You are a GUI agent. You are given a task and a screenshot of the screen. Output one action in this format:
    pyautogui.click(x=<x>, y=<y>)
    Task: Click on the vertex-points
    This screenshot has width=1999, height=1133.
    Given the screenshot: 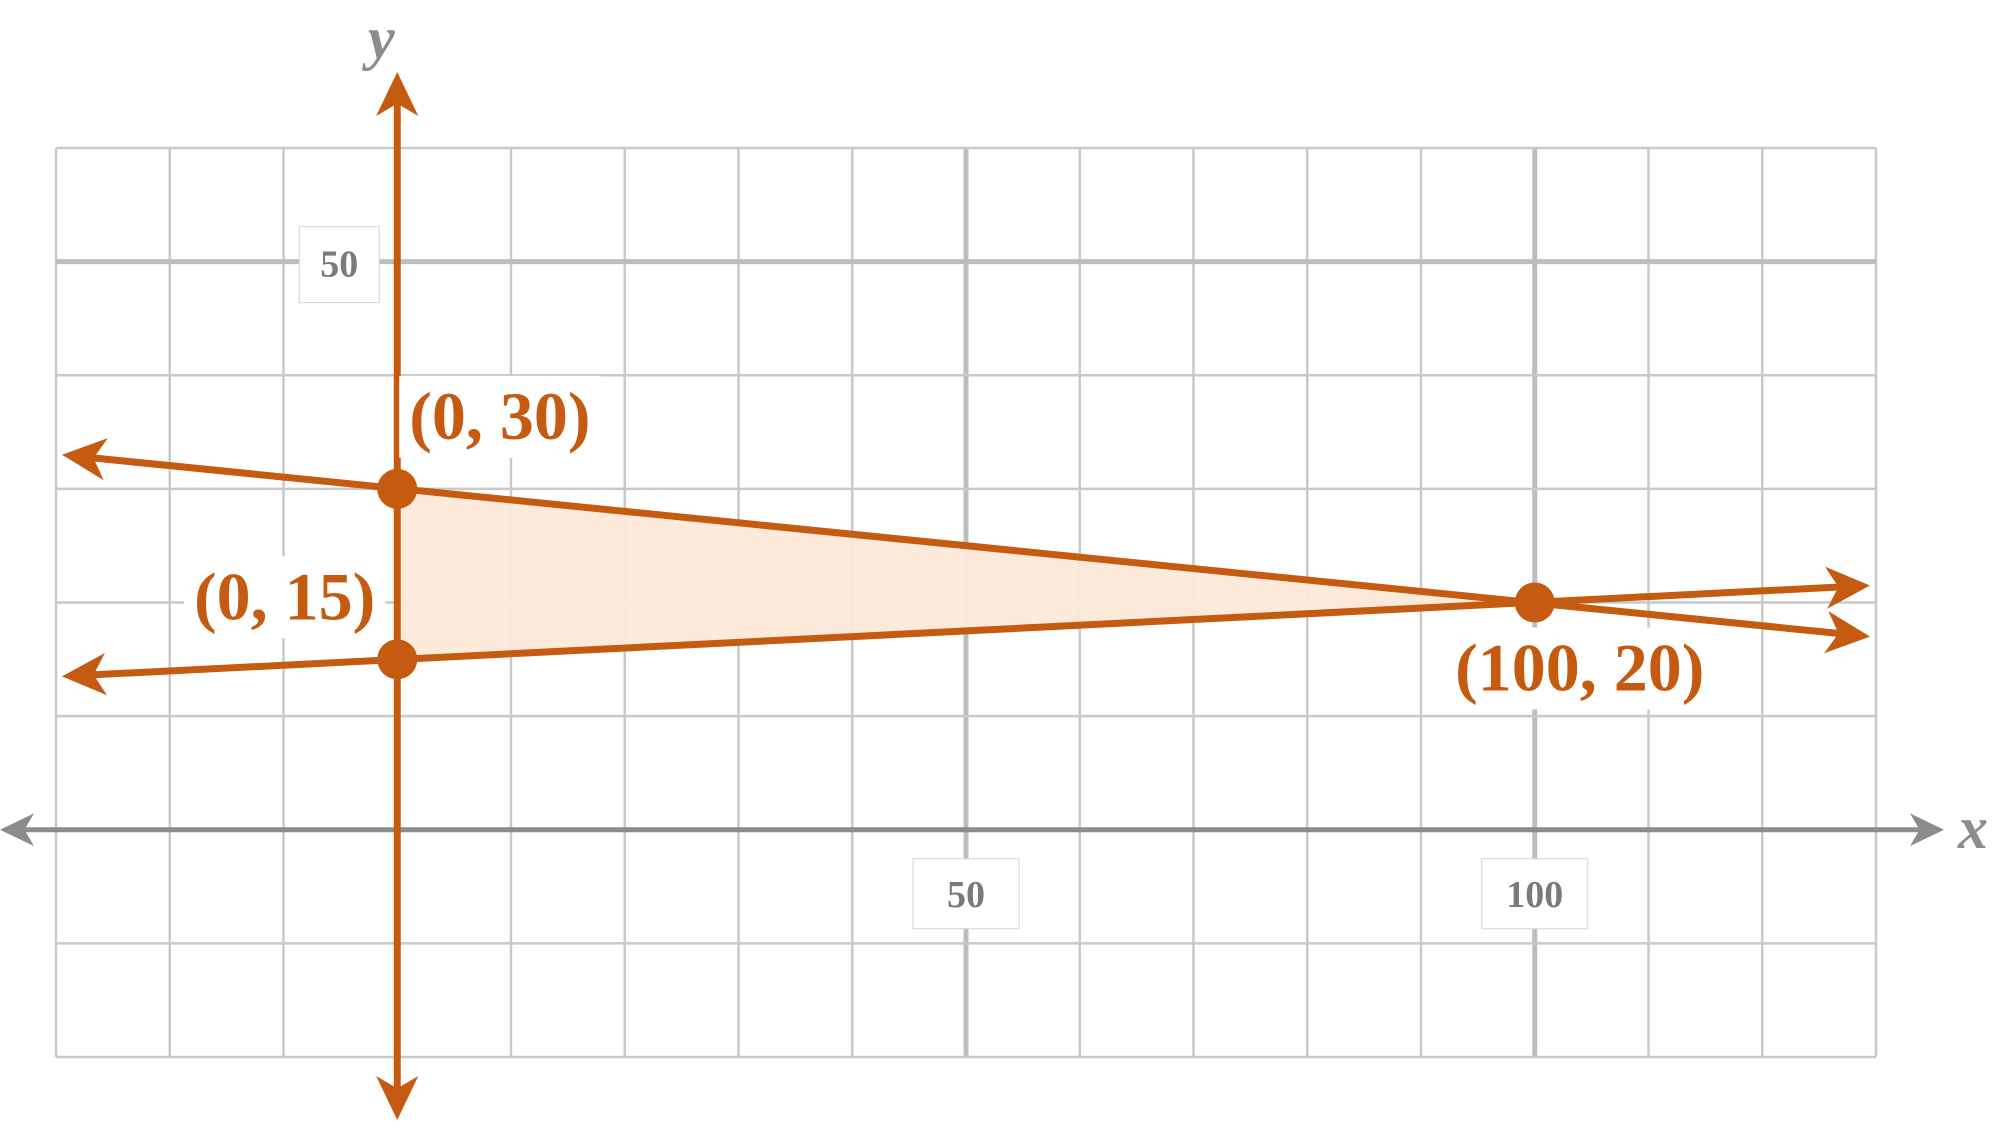 What is the action you would take?
    pyautogui.click(x=966, y=574)
    